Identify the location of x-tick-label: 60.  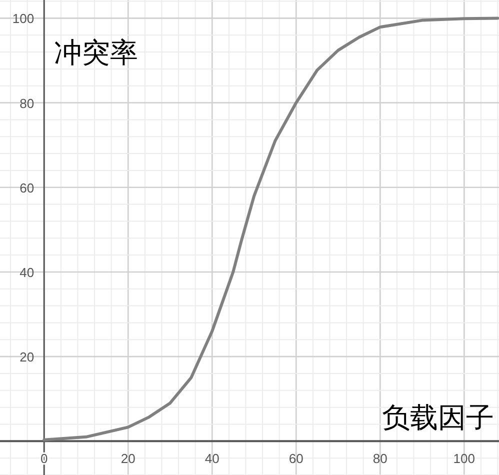
(296, 458).